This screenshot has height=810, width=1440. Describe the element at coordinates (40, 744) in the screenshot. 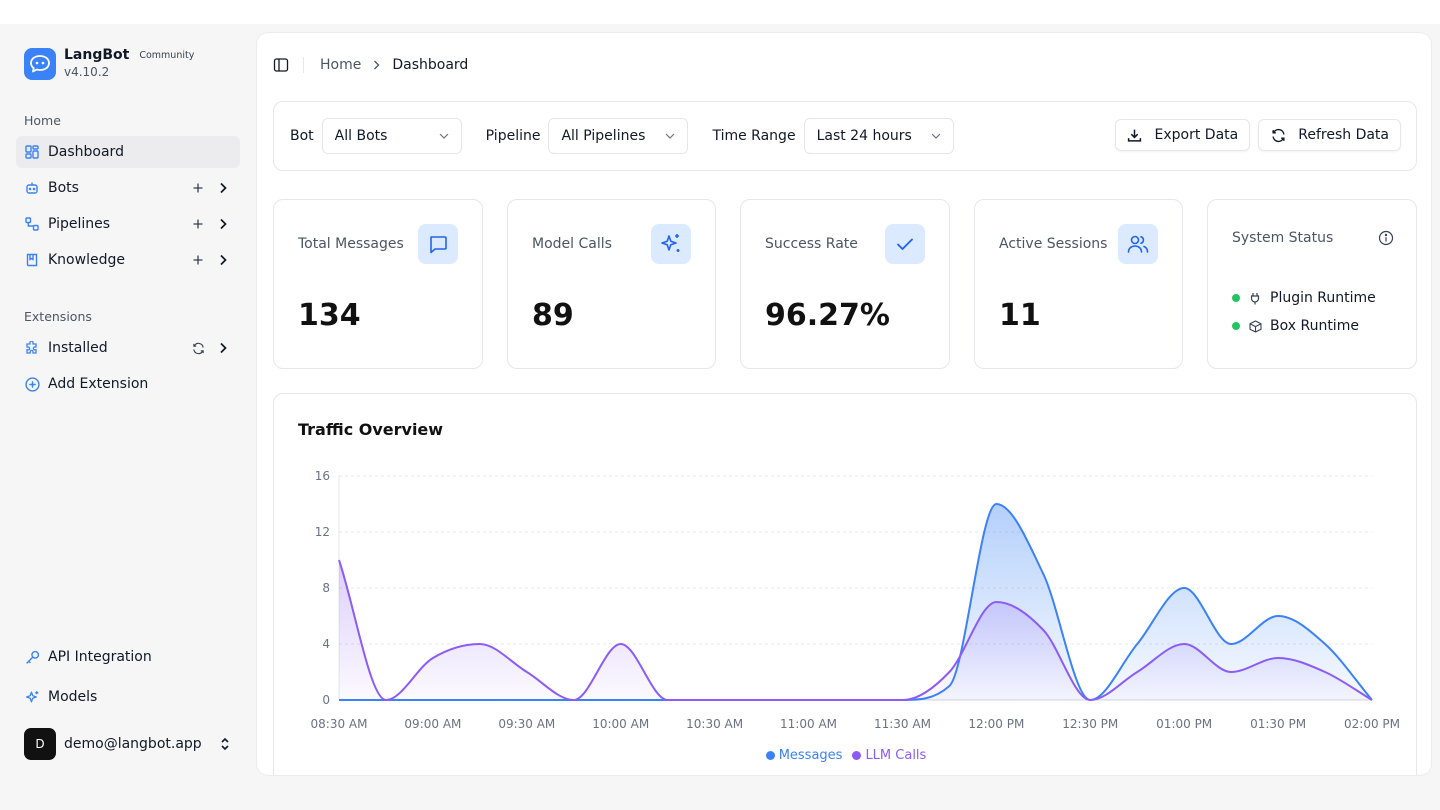

I see `avatar: D` at that location.